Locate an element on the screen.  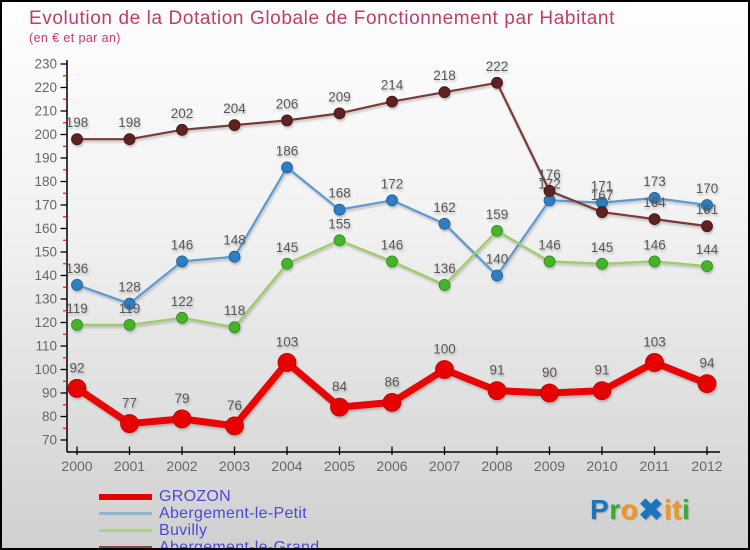
data-point-label: 176 is located at coordinates (549, 174).